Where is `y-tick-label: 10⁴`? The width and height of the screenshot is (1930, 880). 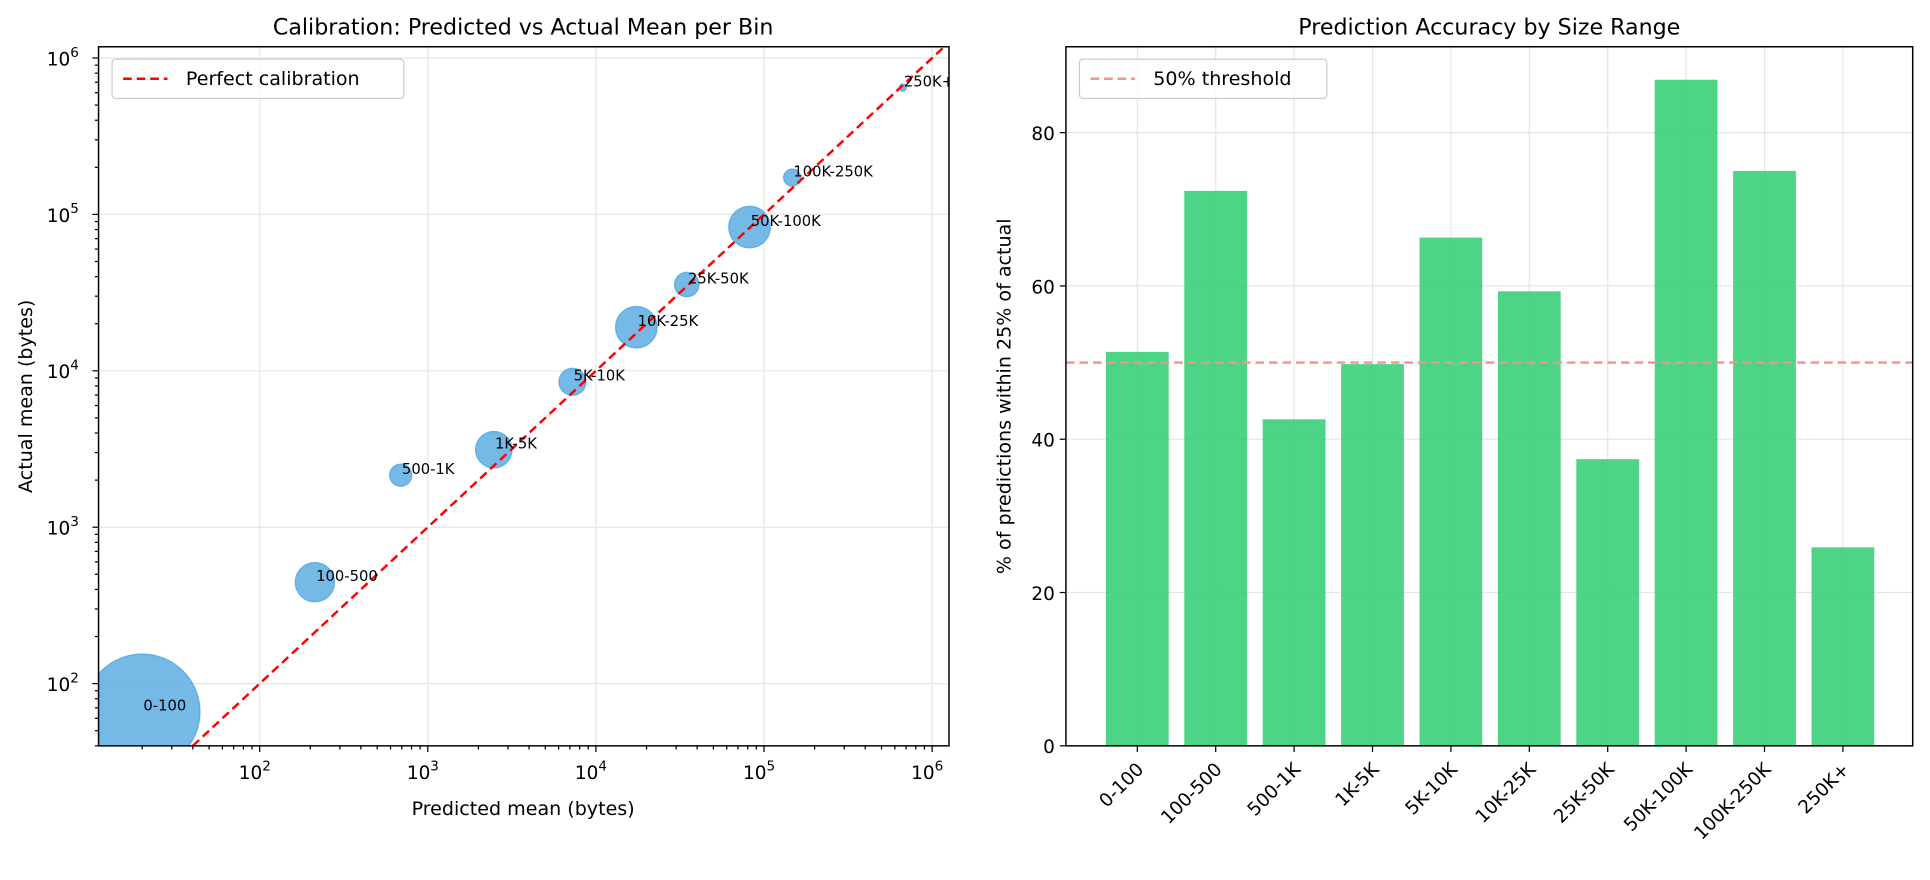 y-tick-label: 10⁴ is located at coordinates (63, 371).